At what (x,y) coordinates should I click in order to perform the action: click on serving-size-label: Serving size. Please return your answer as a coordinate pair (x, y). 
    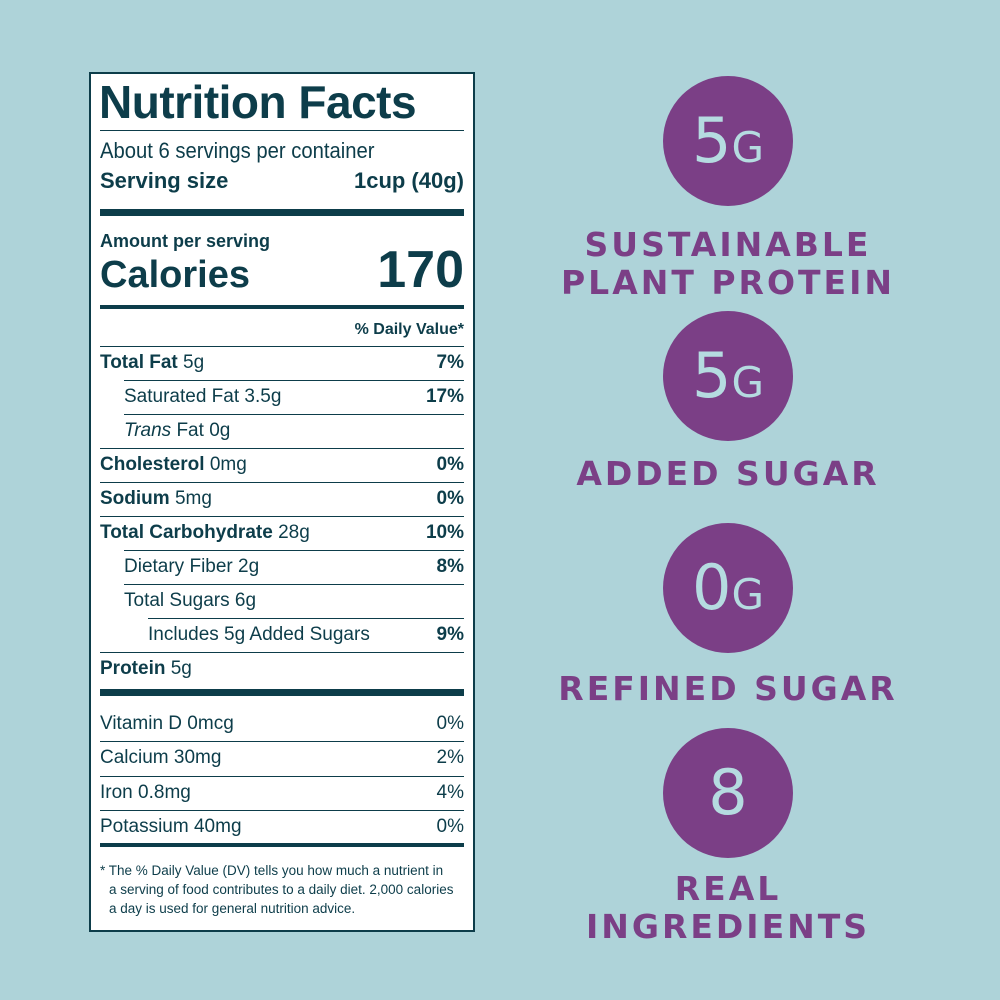
    Looking at the image, I should click on (164, 180).